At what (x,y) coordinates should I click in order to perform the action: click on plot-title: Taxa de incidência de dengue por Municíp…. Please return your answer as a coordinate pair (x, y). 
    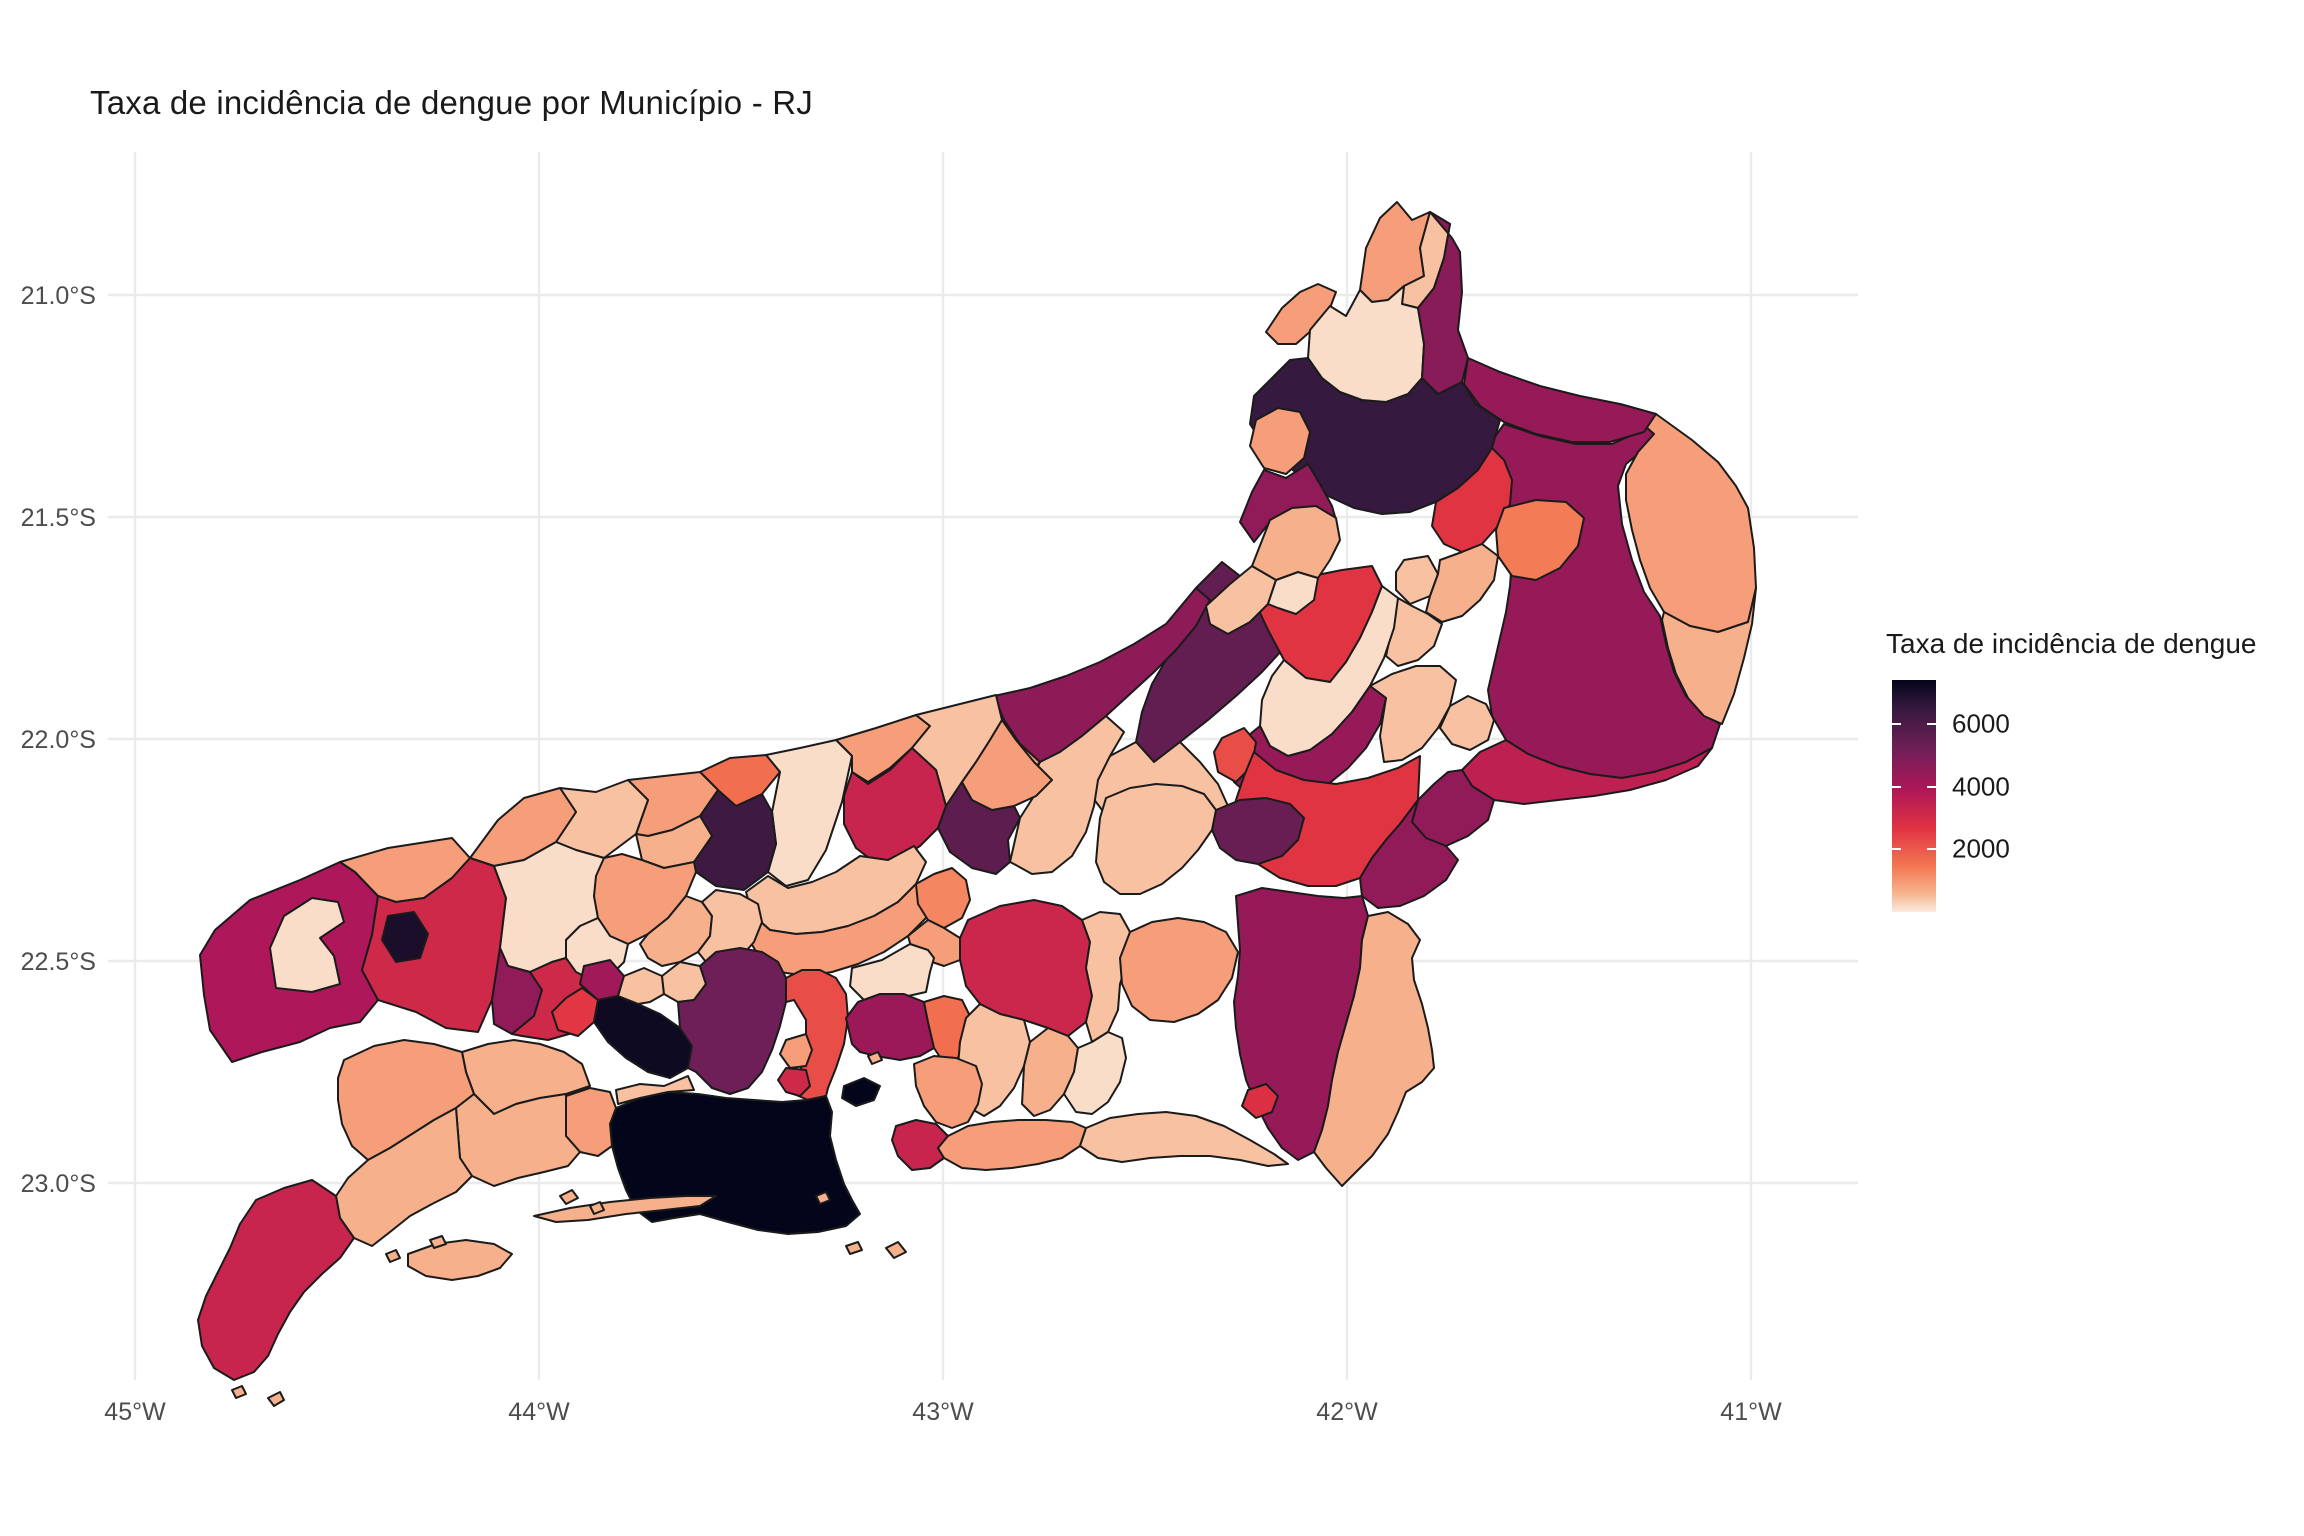
    Looking at the image, I should click on (451, 102).